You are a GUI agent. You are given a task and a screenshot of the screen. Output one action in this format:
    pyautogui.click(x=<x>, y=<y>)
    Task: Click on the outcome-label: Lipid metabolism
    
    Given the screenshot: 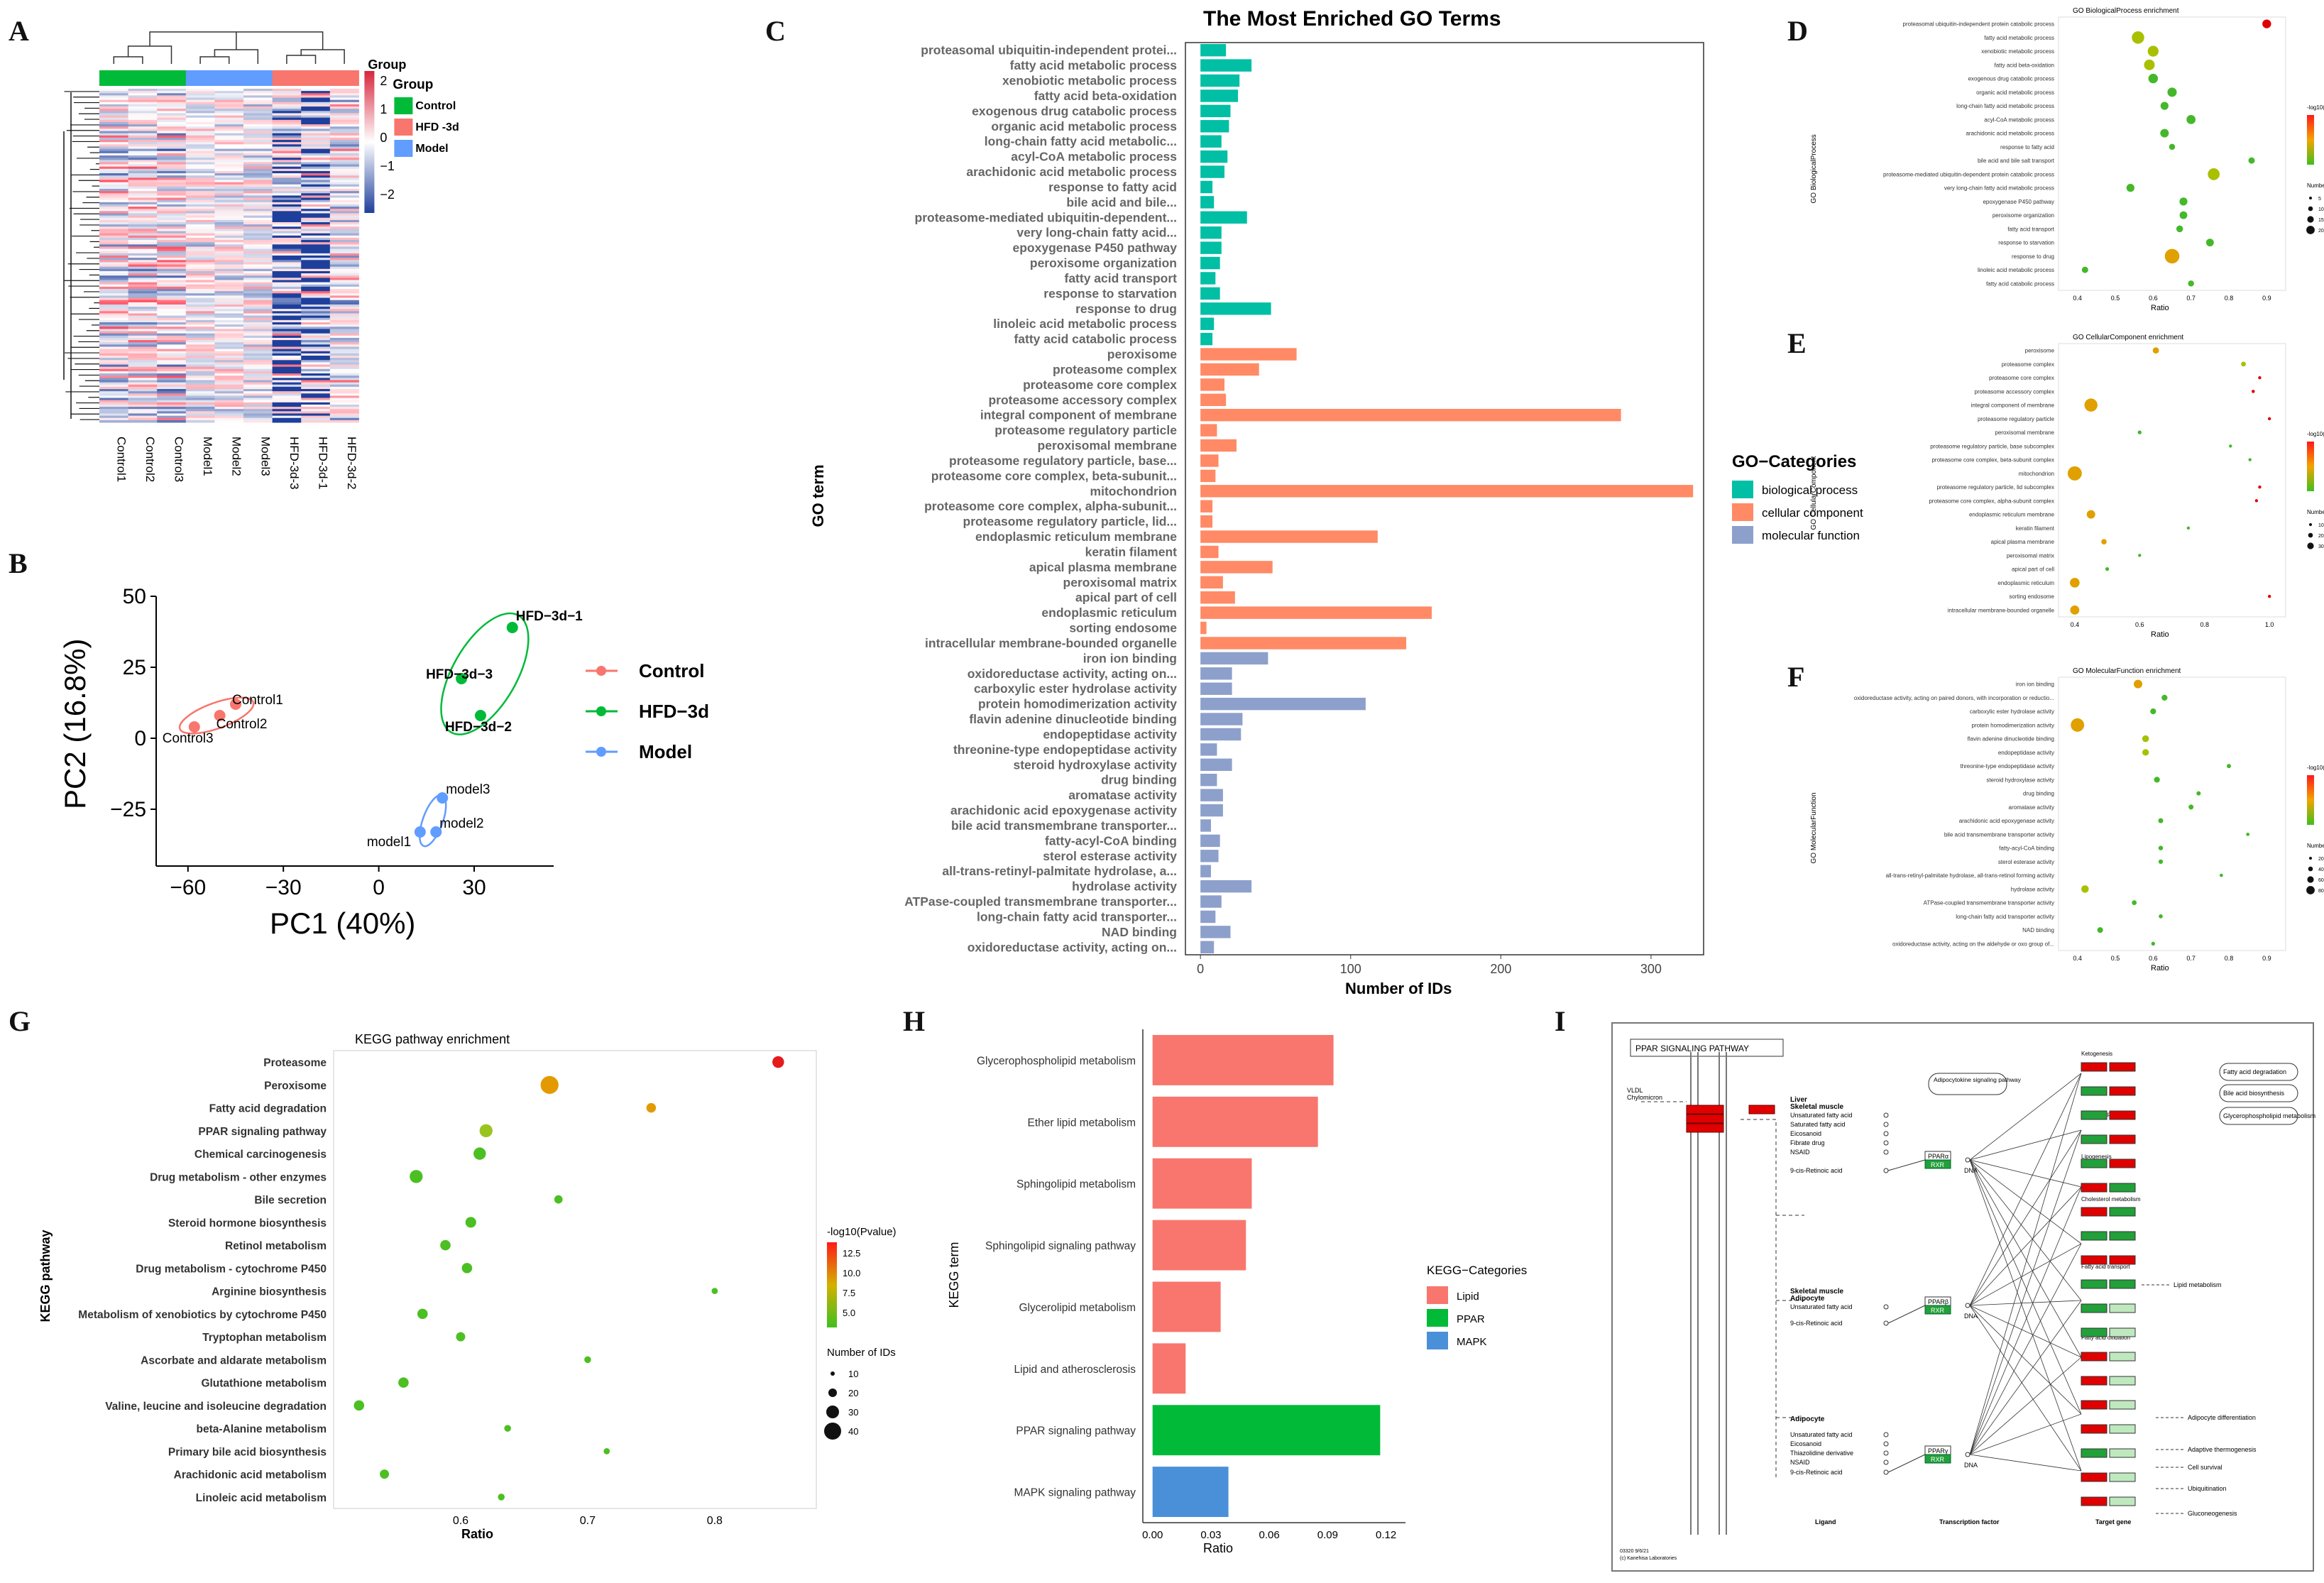 What is the action you would take?
    pyautogui.click(x=2198, y=1284)
    